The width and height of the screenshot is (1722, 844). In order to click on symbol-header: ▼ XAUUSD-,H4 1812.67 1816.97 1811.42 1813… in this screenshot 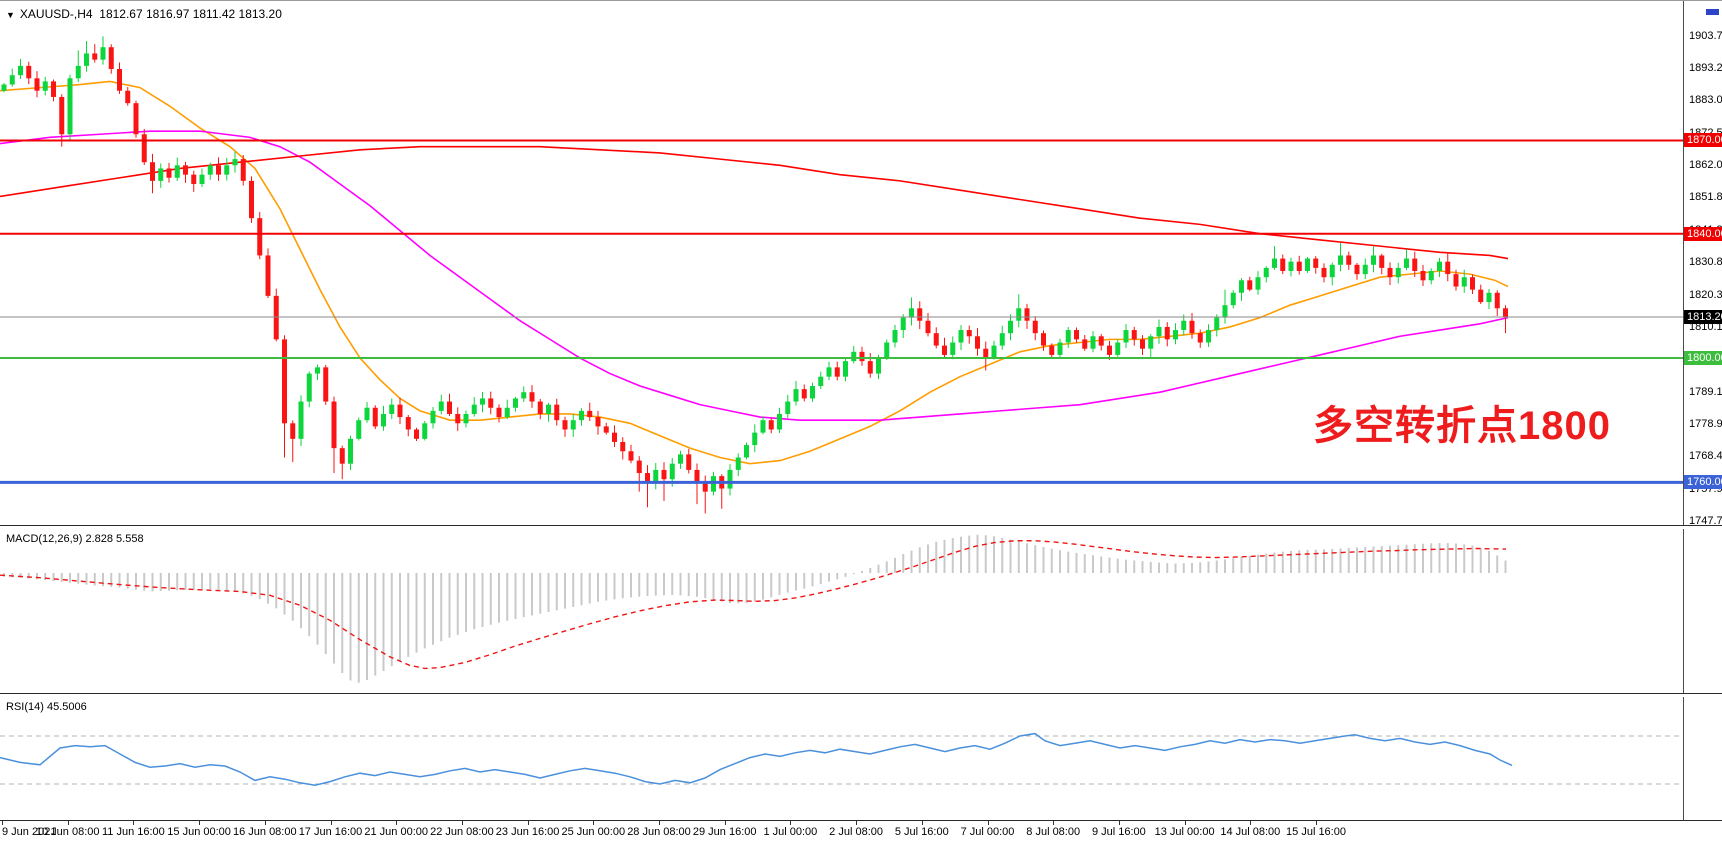, I will do `click(144, 14)`.